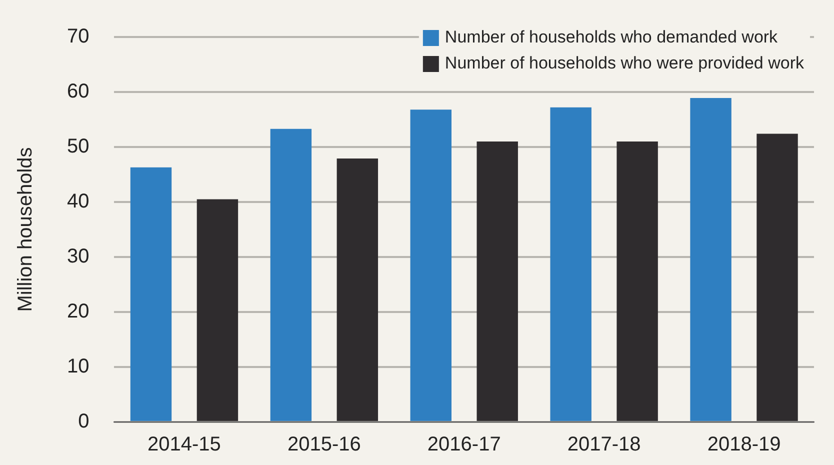 Image resolution: width=834 pixels, height=465 pixels. Describe the element at coordinates (624, 63) in the screenshot. I see `legend-label: Number of households who were provided work` at that location.